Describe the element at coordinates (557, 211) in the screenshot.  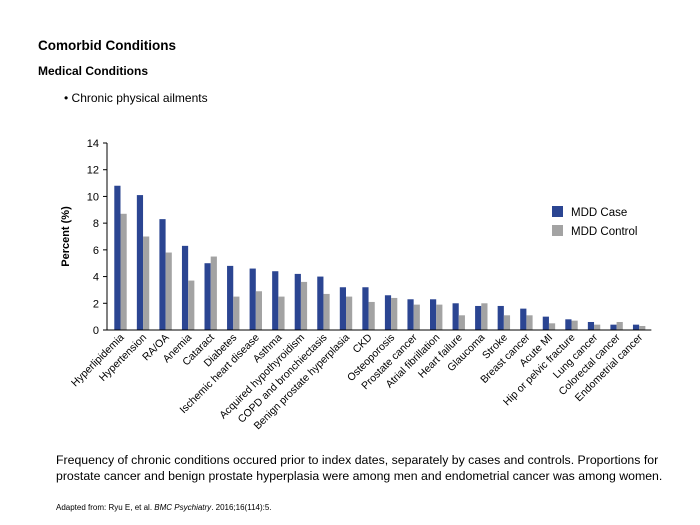
I see `legend-swatch-case` at that location.